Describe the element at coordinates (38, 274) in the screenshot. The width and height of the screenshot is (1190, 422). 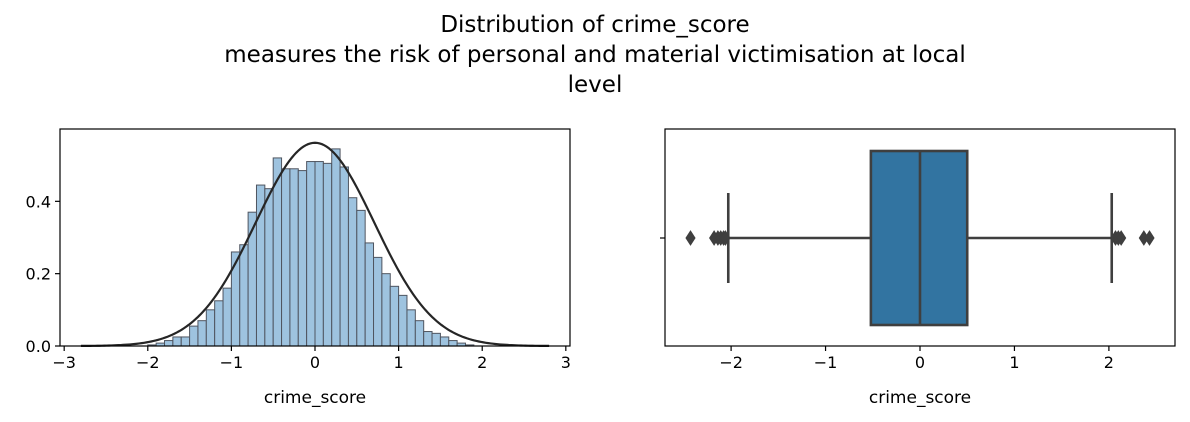
I see `y-tick-label: 0.2` at that location.